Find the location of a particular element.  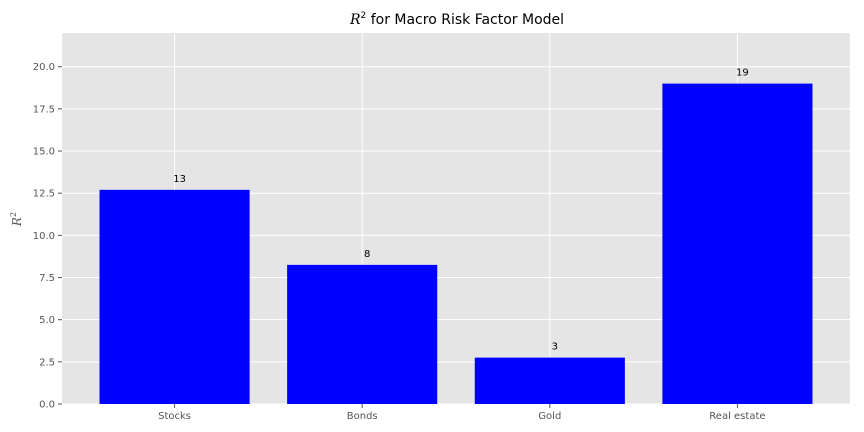

y-tick-label: 0.0 is located at coordinates (47, 405).